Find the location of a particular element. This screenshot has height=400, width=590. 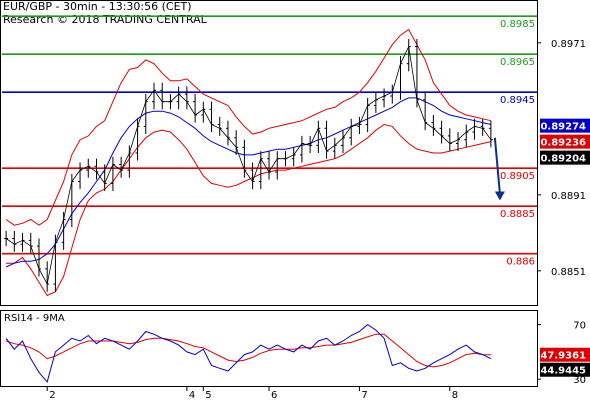

price-axis: 0.8851 0.8891 0.8971 is located at coordinates (561, 158).